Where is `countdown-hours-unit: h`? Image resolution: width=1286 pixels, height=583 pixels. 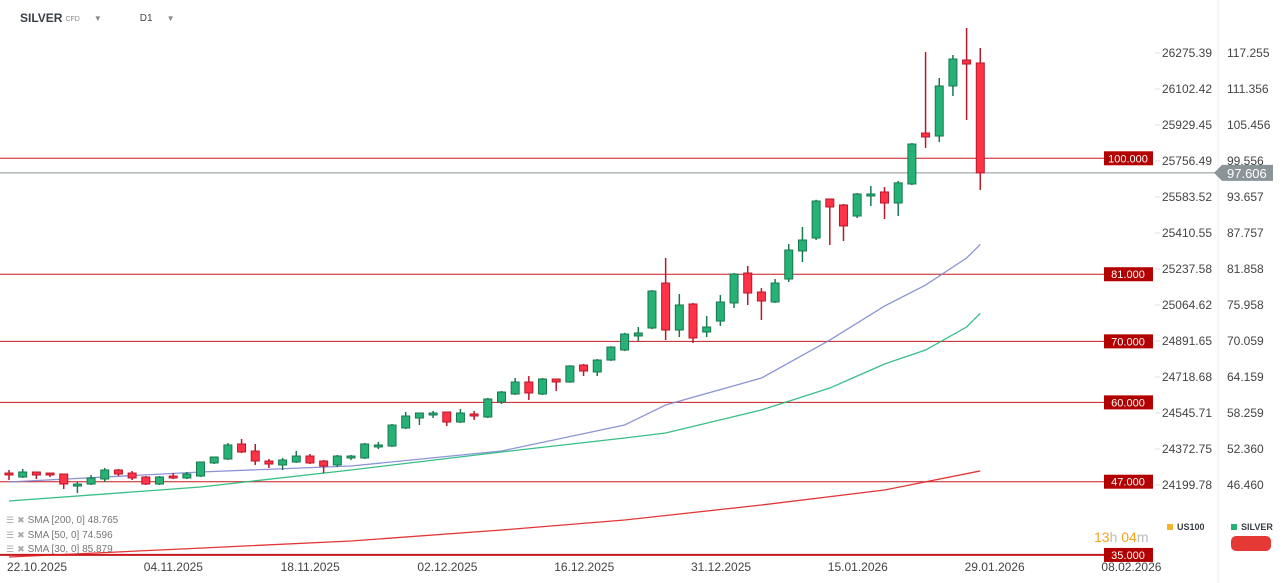
countdown-hours-unit: h is located at coordinates (1113, 537).